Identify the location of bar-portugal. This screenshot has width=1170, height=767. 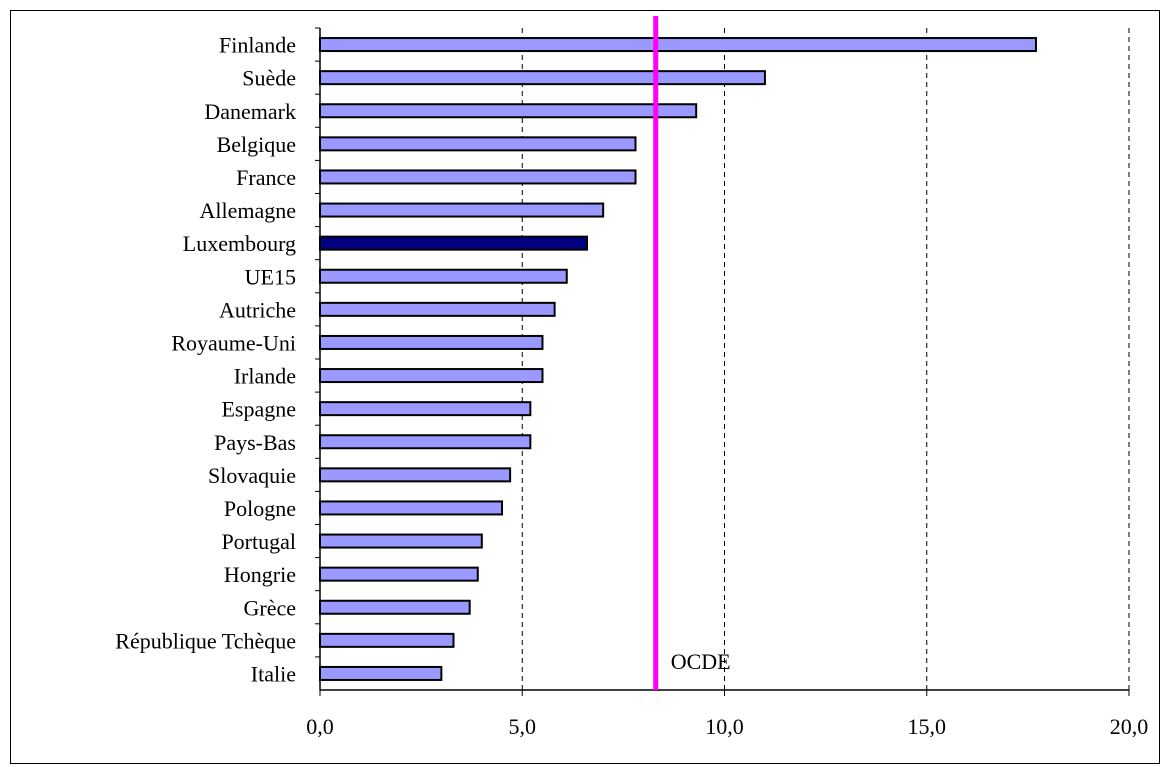
(401, 541).